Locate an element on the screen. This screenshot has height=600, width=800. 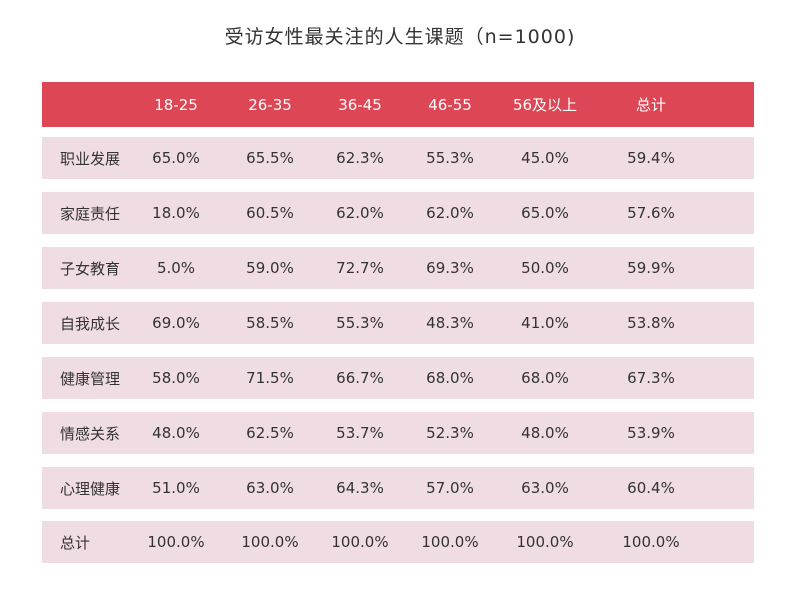
table-cell: 53.7% is located at coordinates (360, 433).